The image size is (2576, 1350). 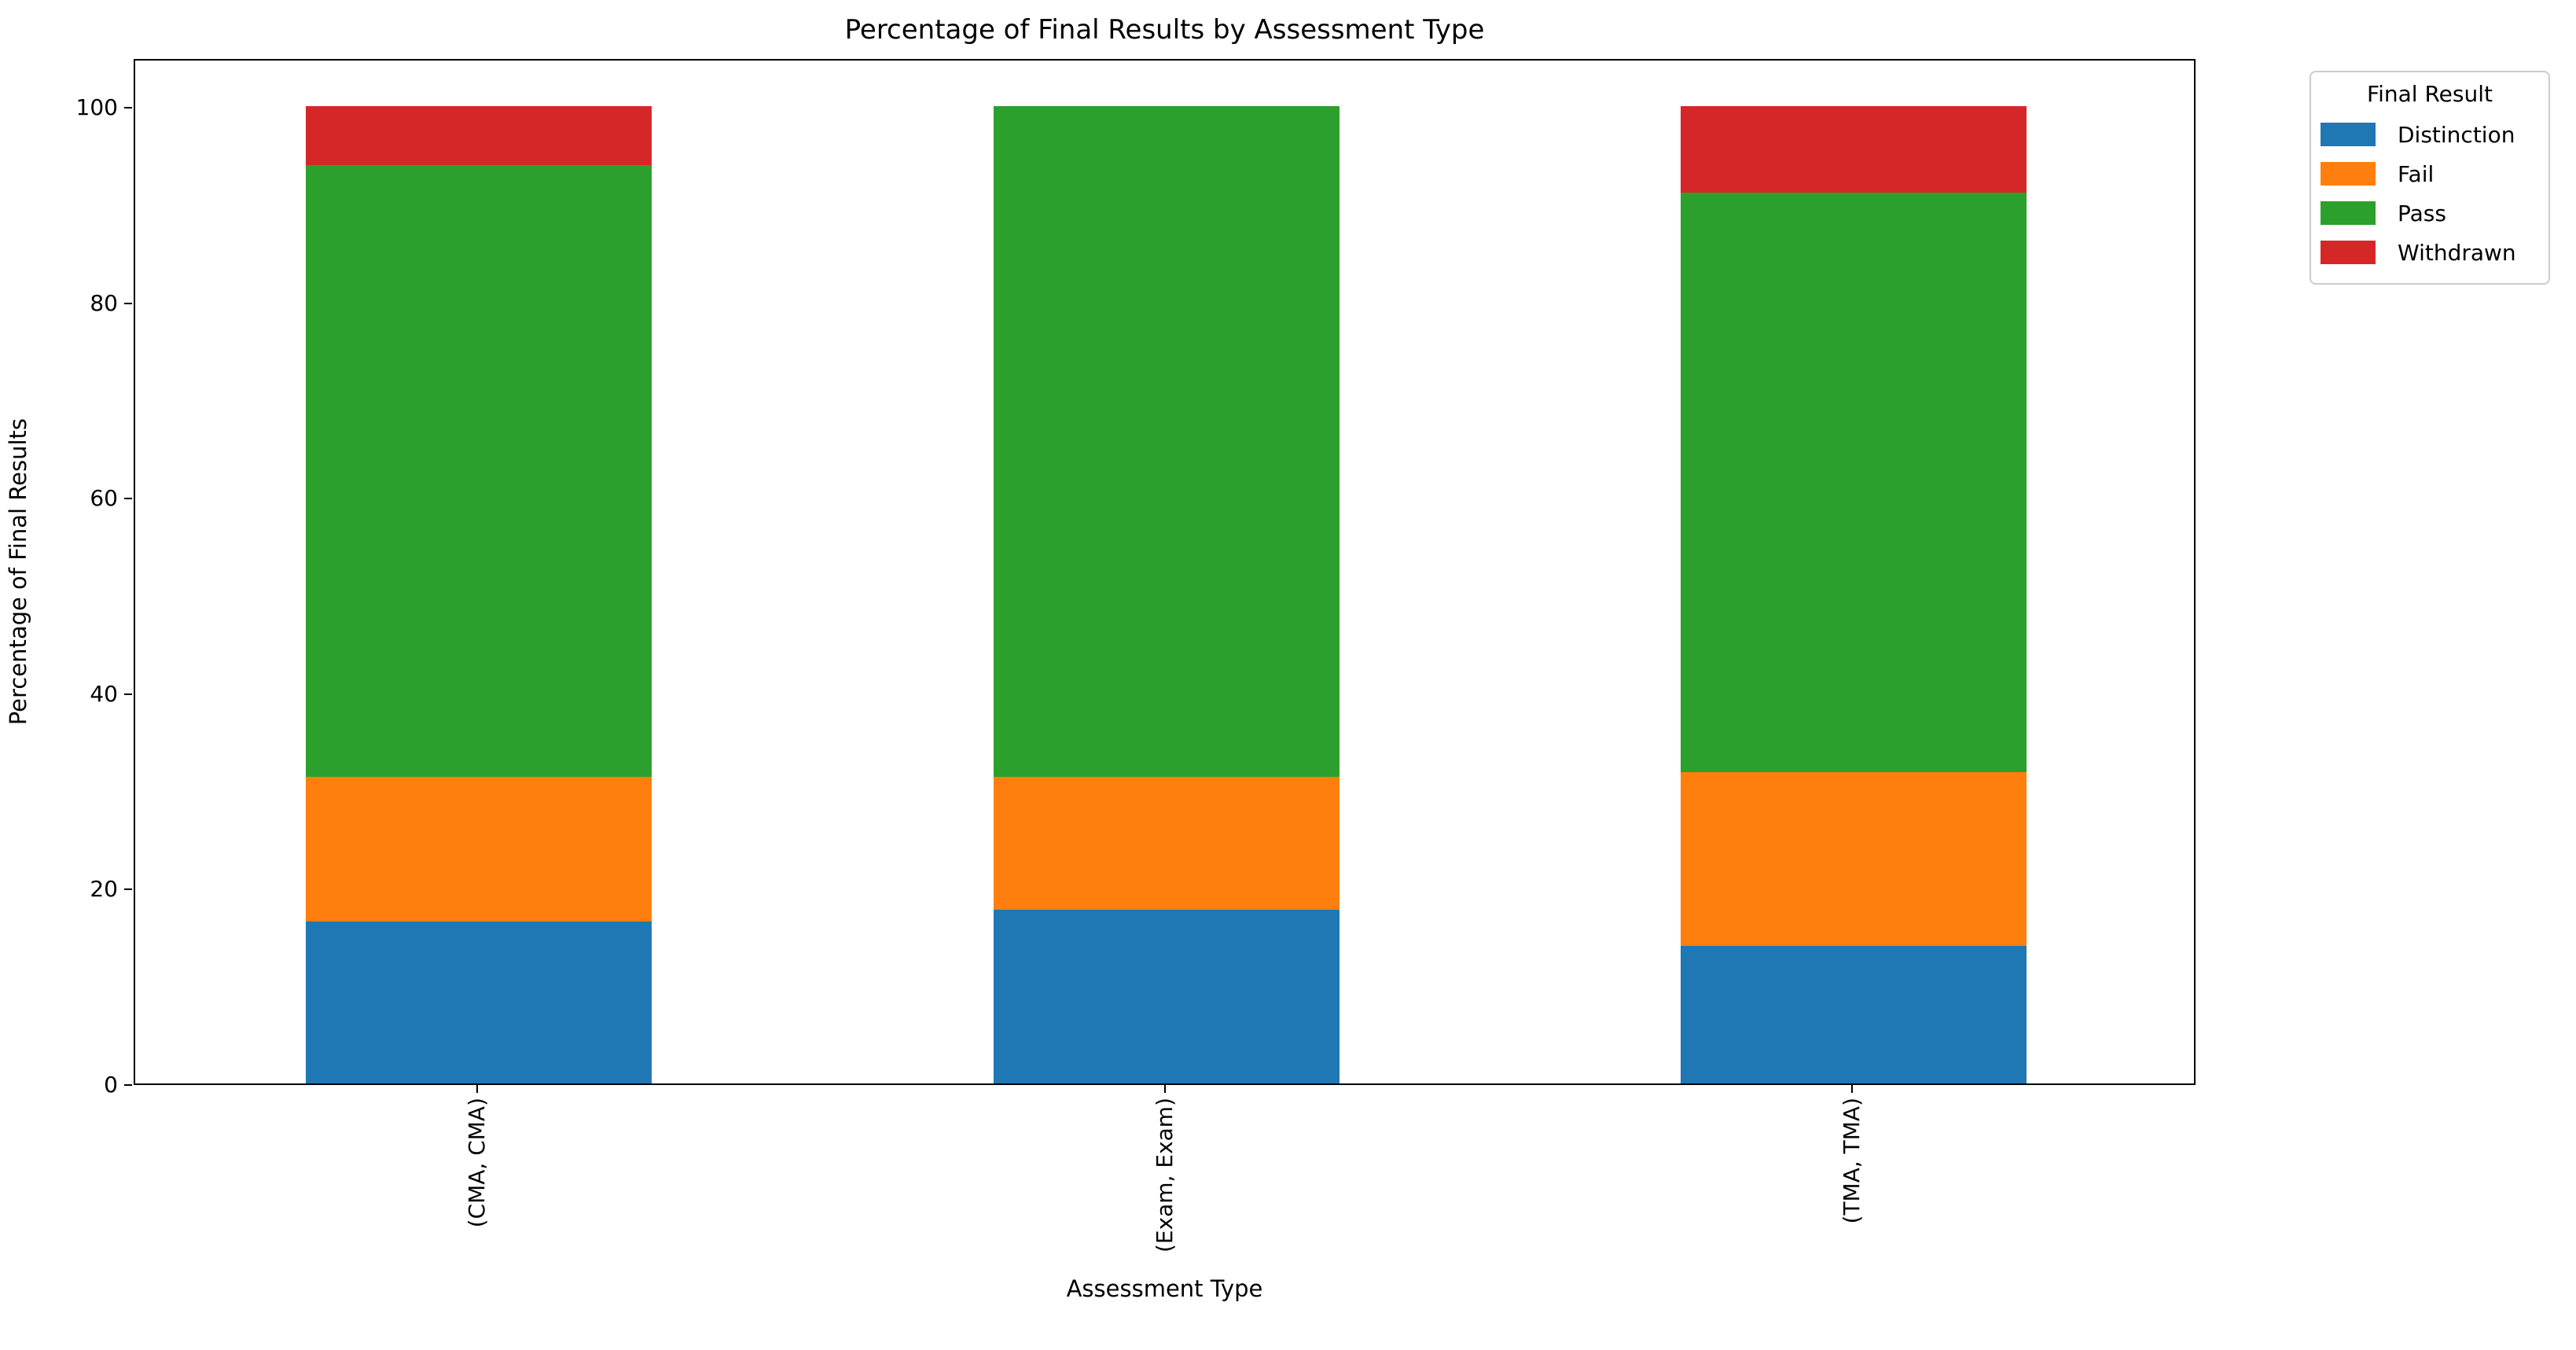 I want to click on y-tick-label: 20, so click(x=104, y=889).